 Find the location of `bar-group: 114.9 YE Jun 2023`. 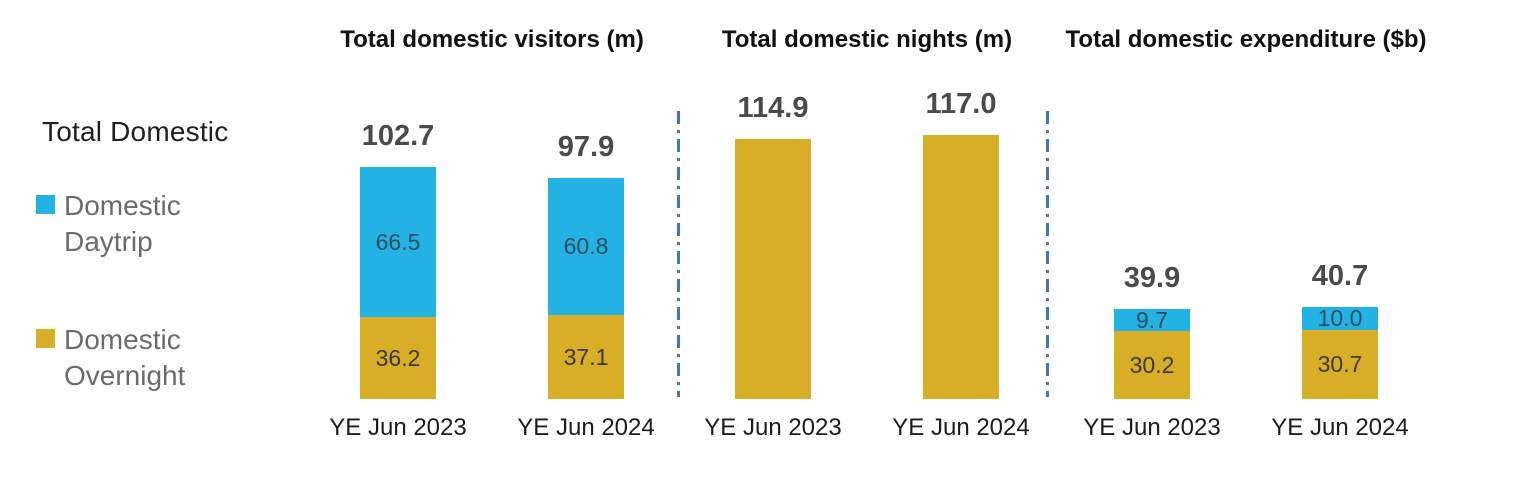

bar-group: 114.9 YE Jun 2023 is located at coordinates (772, 267).